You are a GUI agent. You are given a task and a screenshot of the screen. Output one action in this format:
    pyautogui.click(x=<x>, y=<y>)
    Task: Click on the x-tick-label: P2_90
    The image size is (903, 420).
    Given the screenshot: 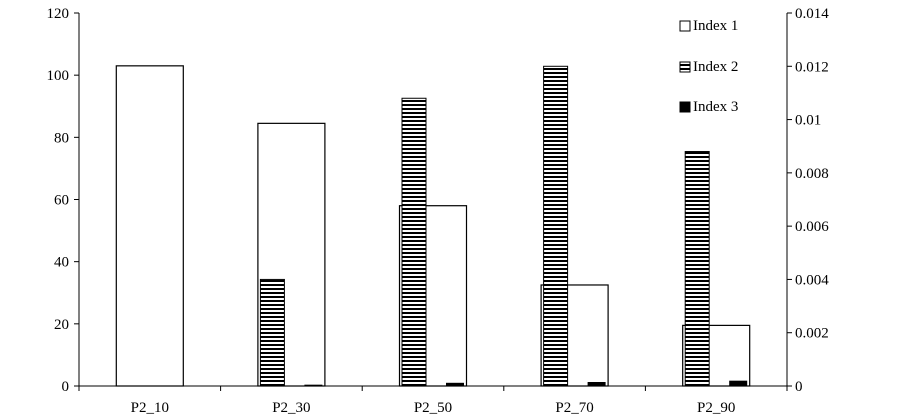 What is the action you would take?
    pyautogui.click(x=716, y=408)
    